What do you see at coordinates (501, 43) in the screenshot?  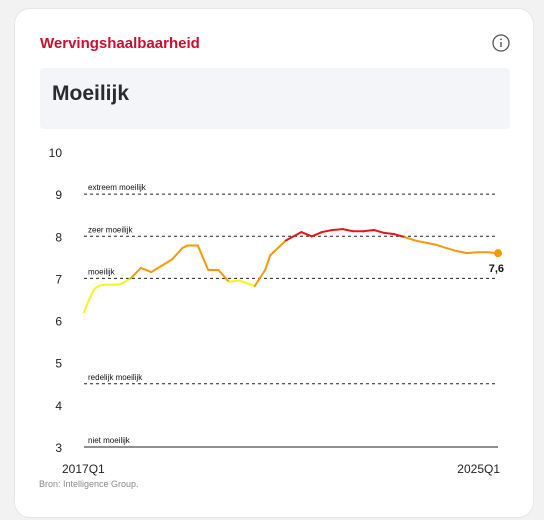 I see `info-icon` at bounding box center [501, 43].